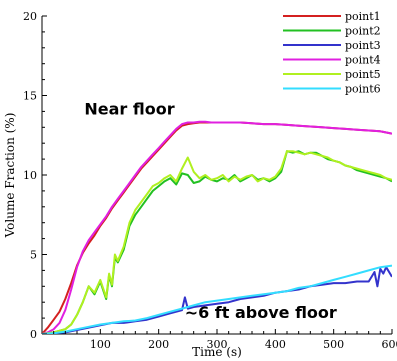 The width and height of the screenshot is (397, 361). What do you see at coordinates (217, 352) in the screenshot?
I see `x-axis-label: Time (s)` at bounding box center [217, 352].